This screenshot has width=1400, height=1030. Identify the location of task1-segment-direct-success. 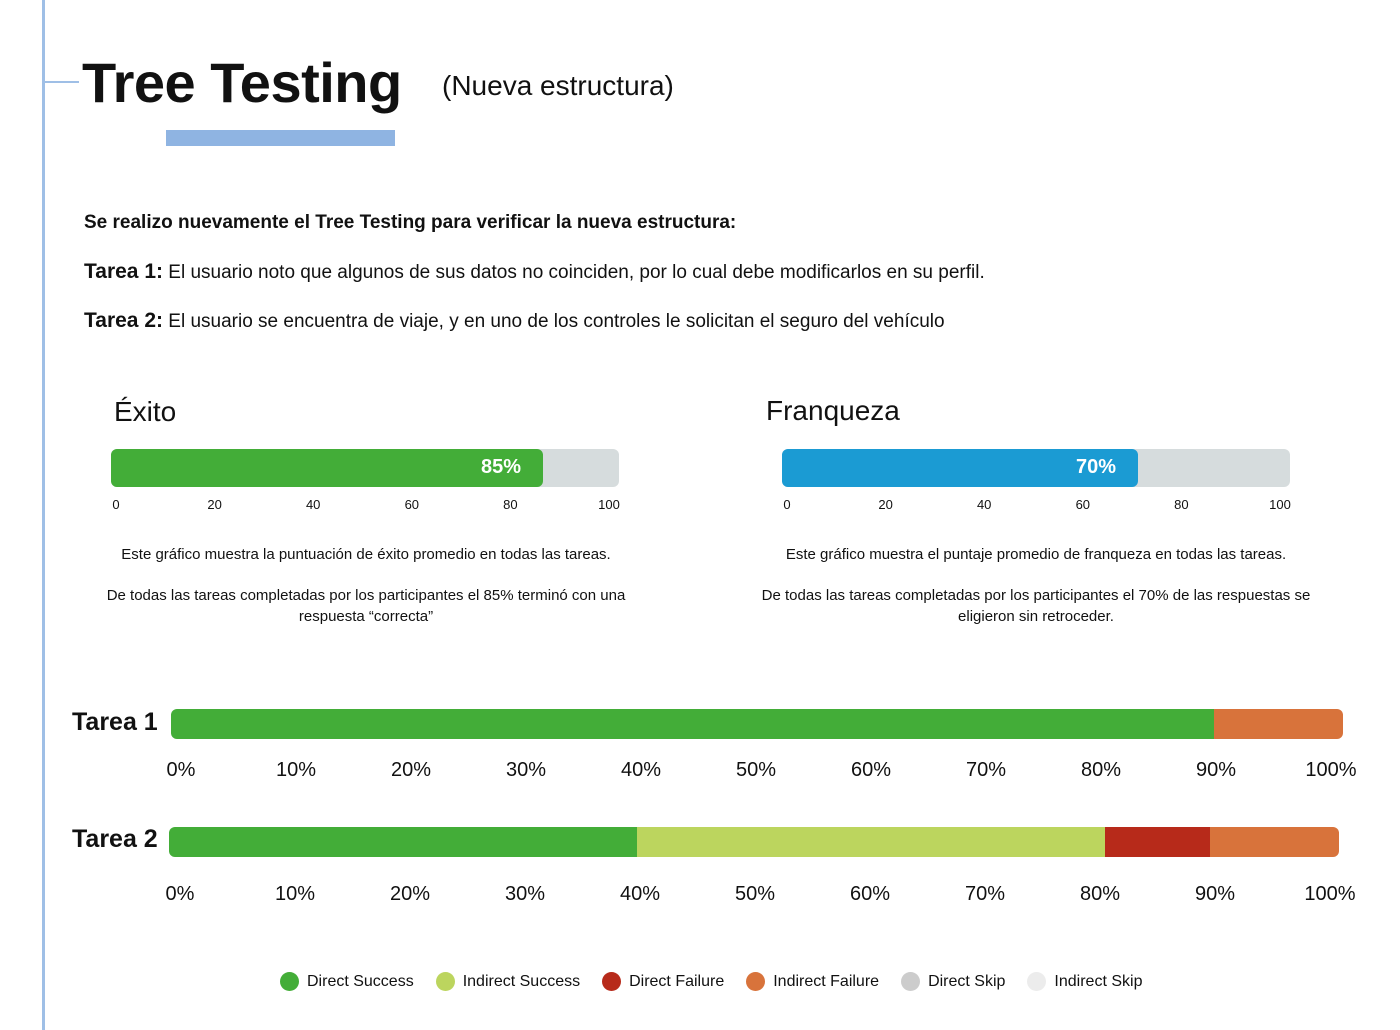
(692, 724).